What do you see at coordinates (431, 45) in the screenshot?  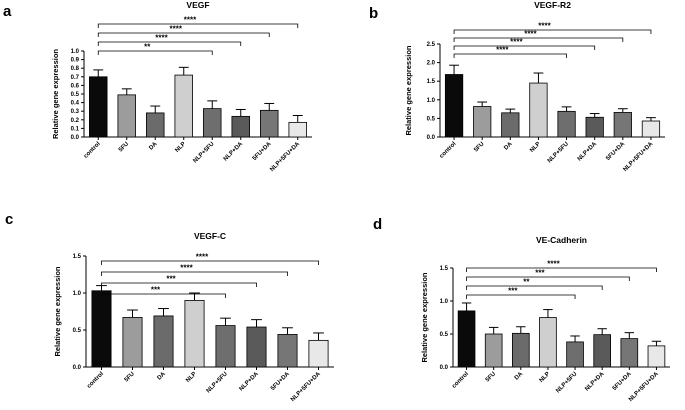 I see `y-tick-label: 2.5` at bounding box center [431, 45].